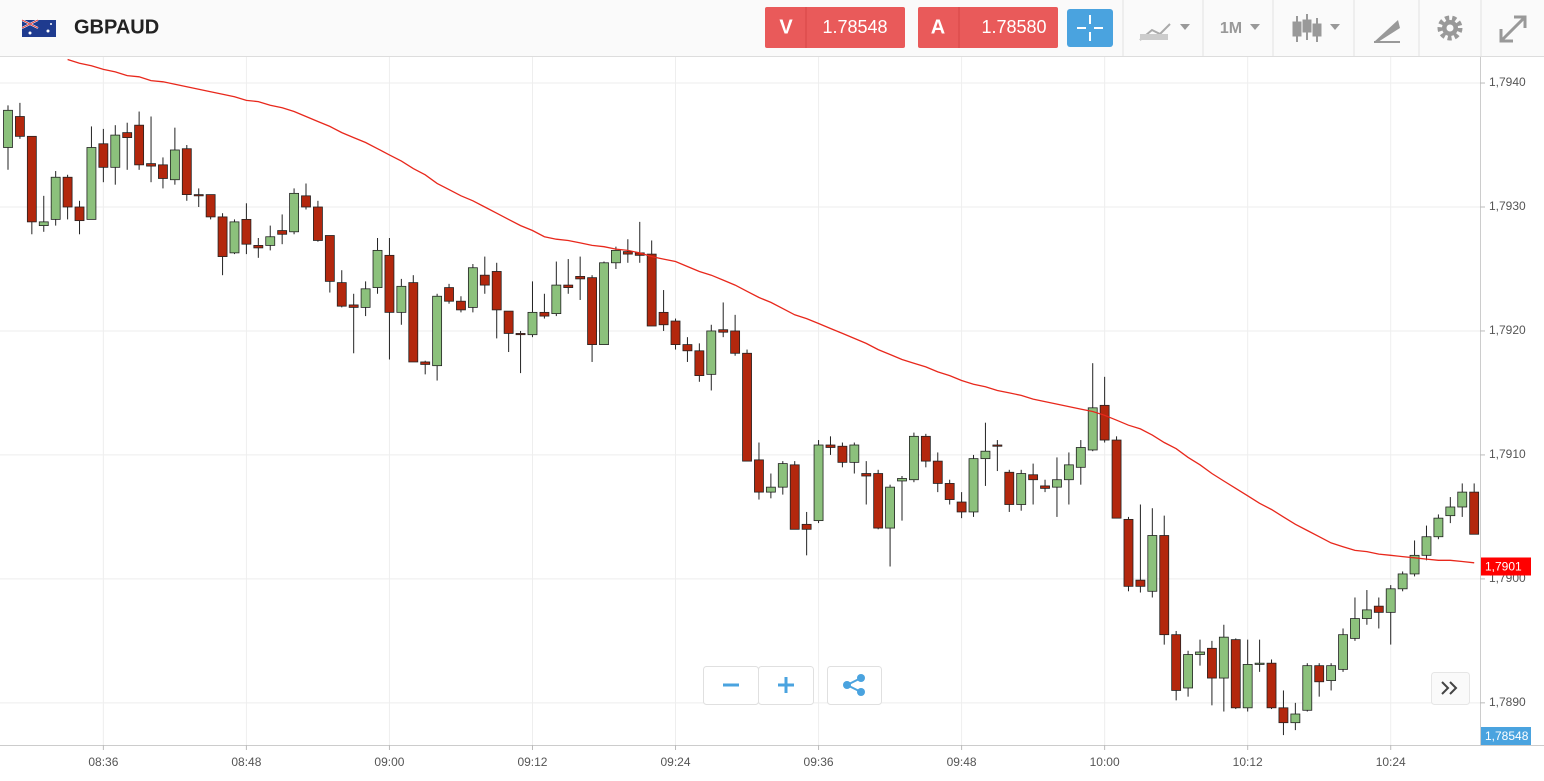 The height and width of the screenshot is (781, 1544). Describe the element at coordinates (1231, 28) in the screenshot. I see `timeframe: 1M` at that location.